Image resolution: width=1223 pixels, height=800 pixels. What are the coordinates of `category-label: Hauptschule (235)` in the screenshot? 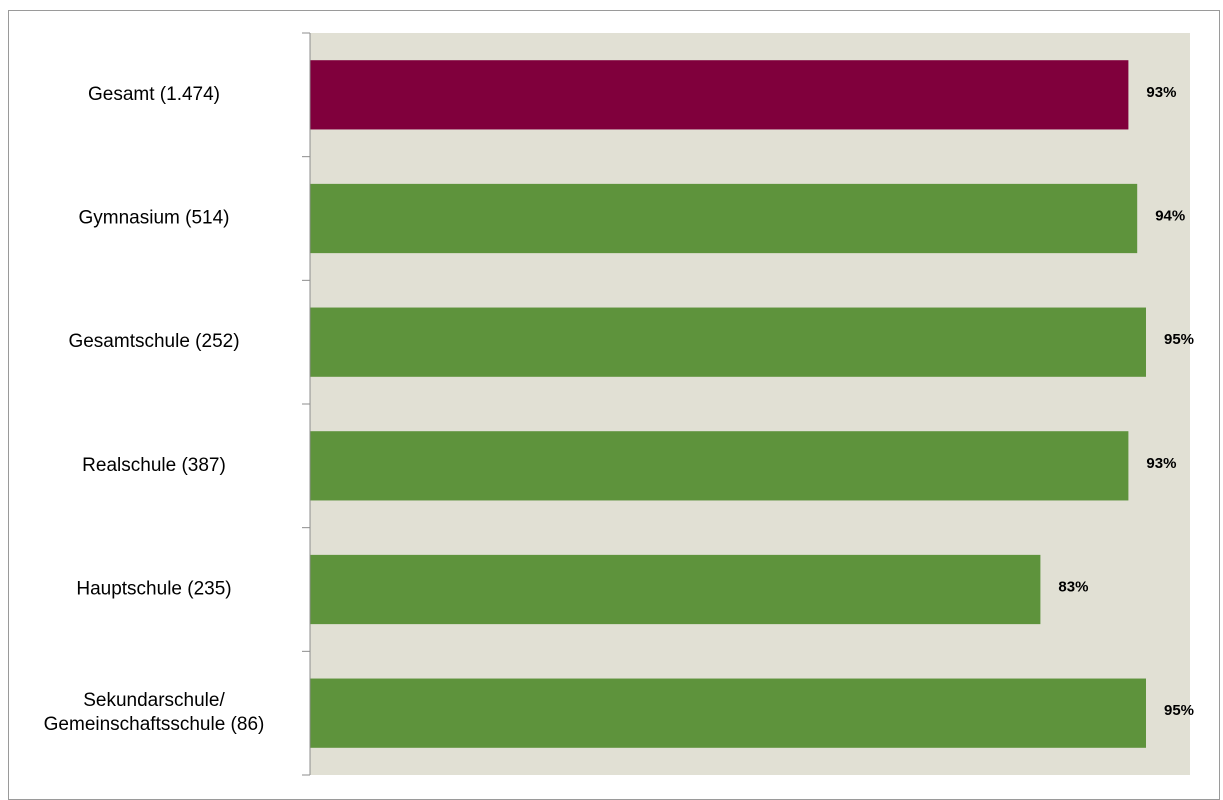 It's located at (153, 589).